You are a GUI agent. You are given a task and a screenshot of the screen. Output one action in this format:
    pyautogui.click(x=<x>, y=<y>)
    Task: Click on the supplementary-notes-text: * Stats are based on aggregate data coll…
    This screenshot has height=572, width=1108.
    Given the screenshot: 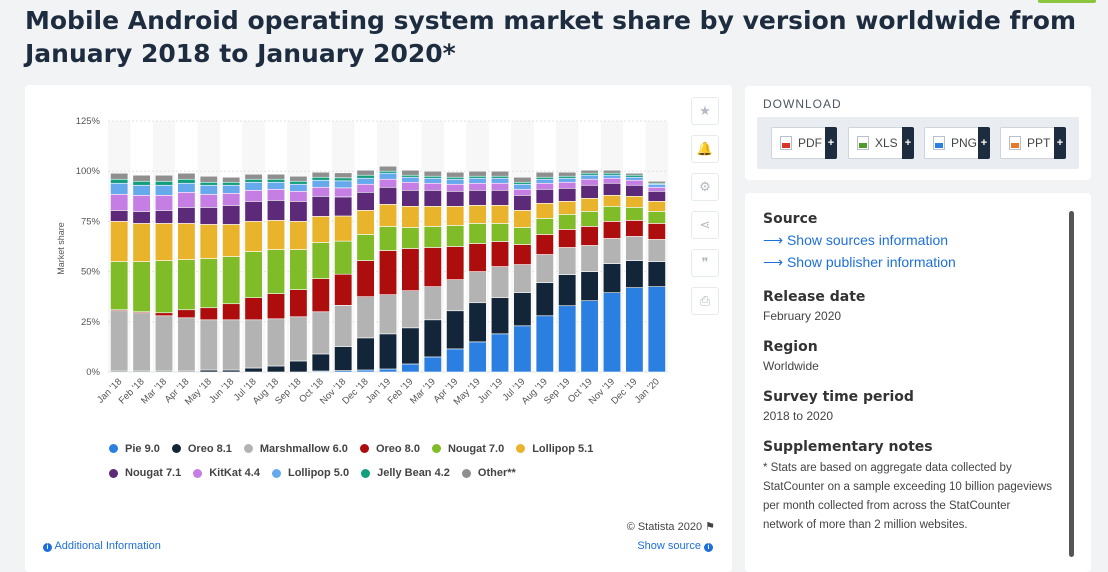 What is the action you would take?
    pyautogui.click(x=907, y=496)
    